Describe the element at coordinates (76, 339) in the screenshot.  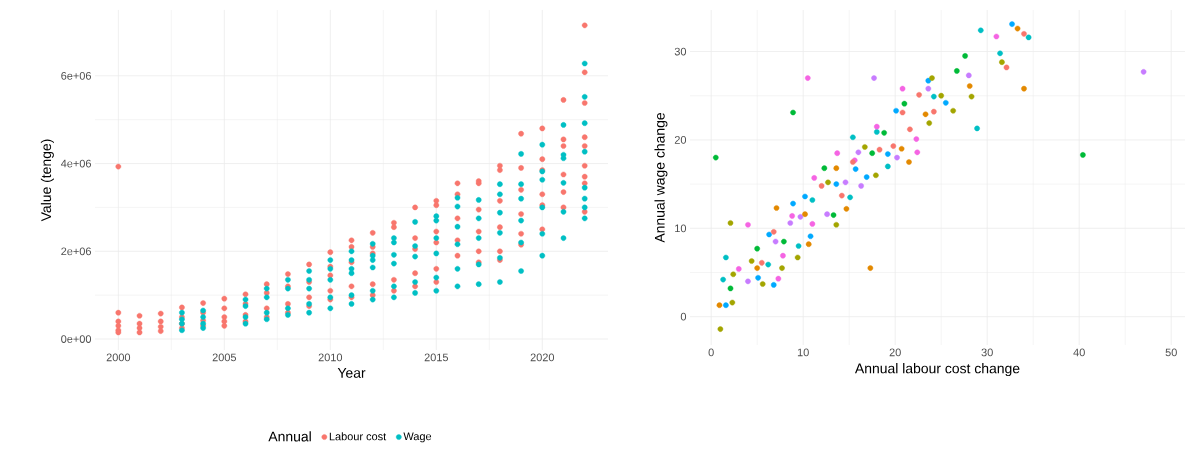
I see `y-tick-label: 0e+00` at that location.